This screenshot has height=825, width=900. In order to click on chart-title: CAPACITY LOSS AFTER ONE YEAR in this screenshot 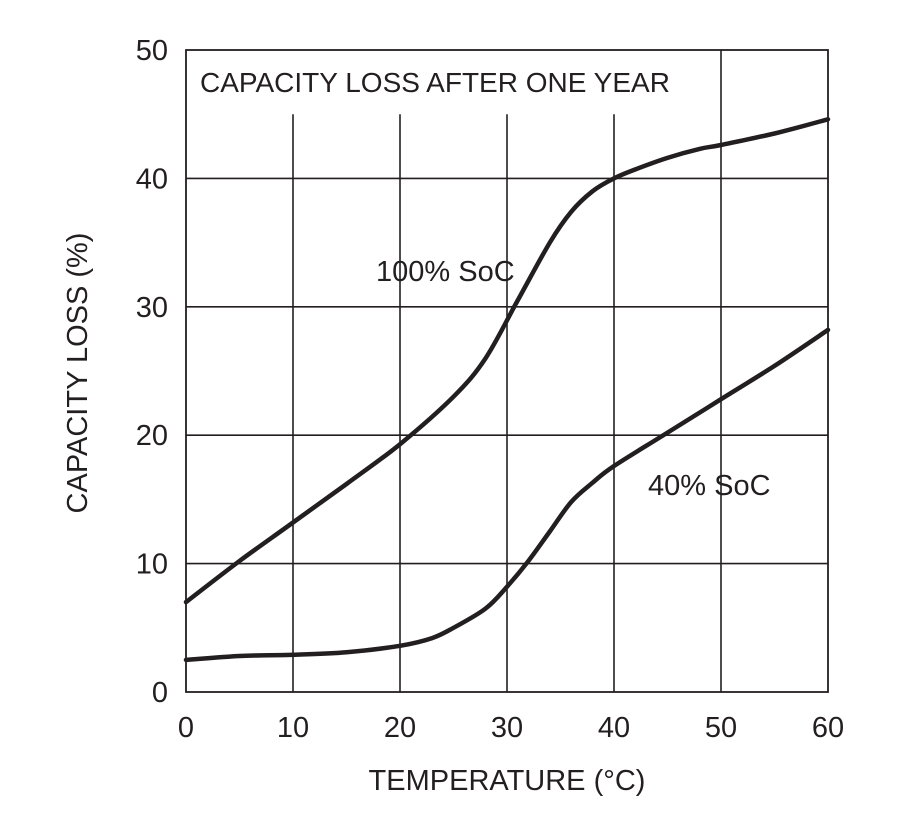, I will do `click(435, 82)`.